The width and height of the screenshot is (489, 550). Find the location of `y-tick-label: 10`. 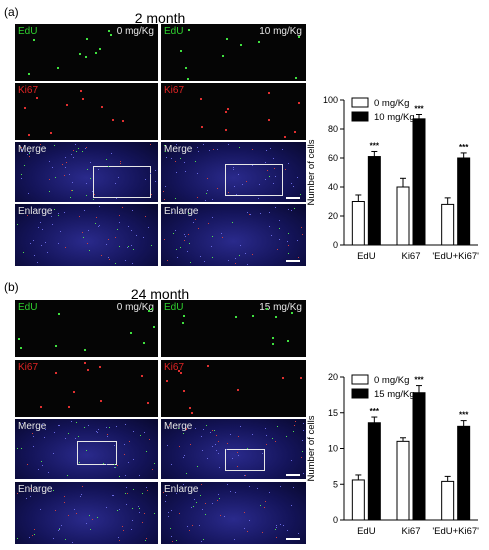

y-tick-label: 10 is located at coordinates (333, 449).